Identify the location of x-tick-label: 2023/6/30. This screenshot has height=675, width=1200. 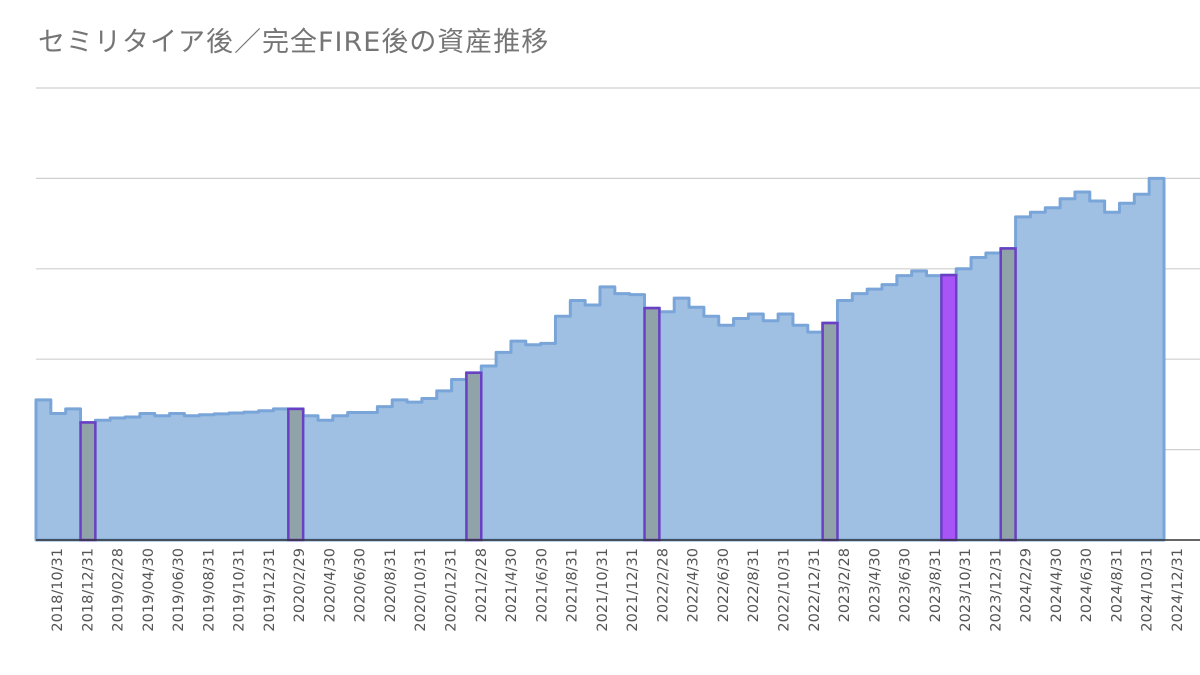
(906, 585).